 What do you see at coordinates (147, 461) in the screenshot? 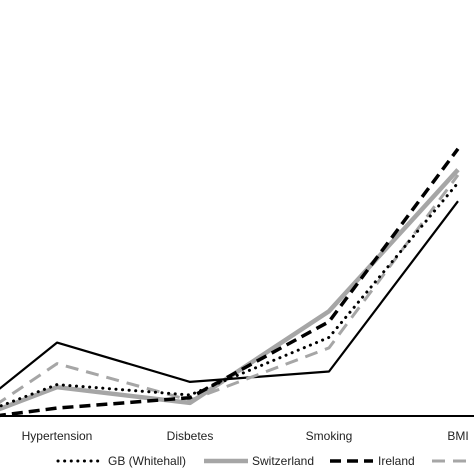
I see `legend-label: GB (Whitehall)` at bounding box center [147, 461].